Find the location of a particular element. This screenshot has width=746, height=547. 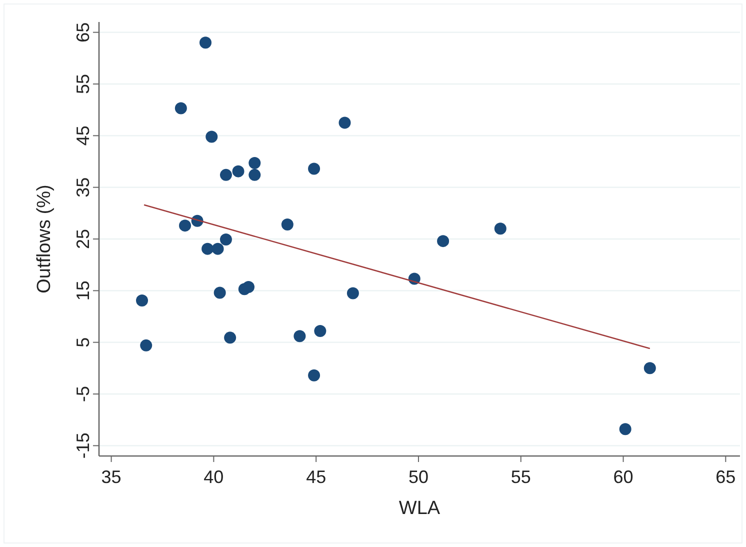

y-tick-label: 25 is located at coordinates (83, 239).